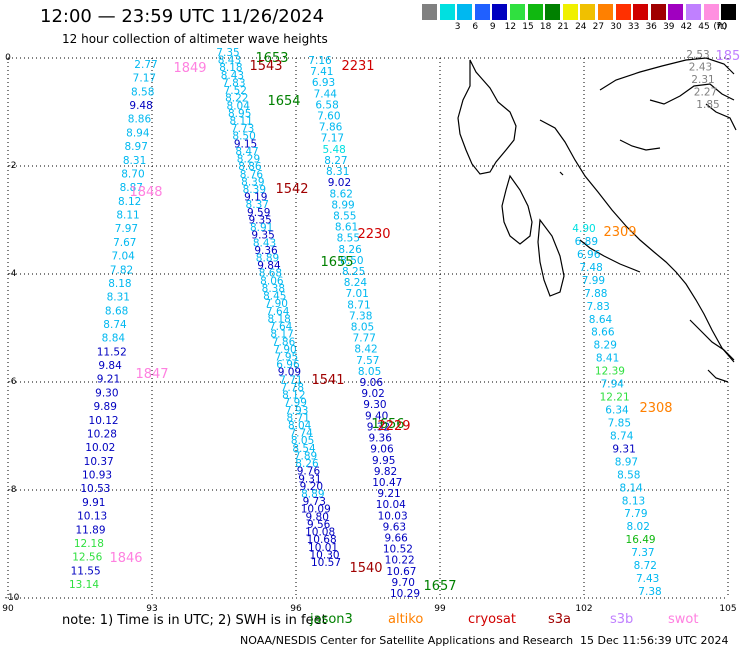  What do you see at coordinates (583, 609) in the screenshot?
I see `x-tick-label: 102` at bounding box center [583, 609].